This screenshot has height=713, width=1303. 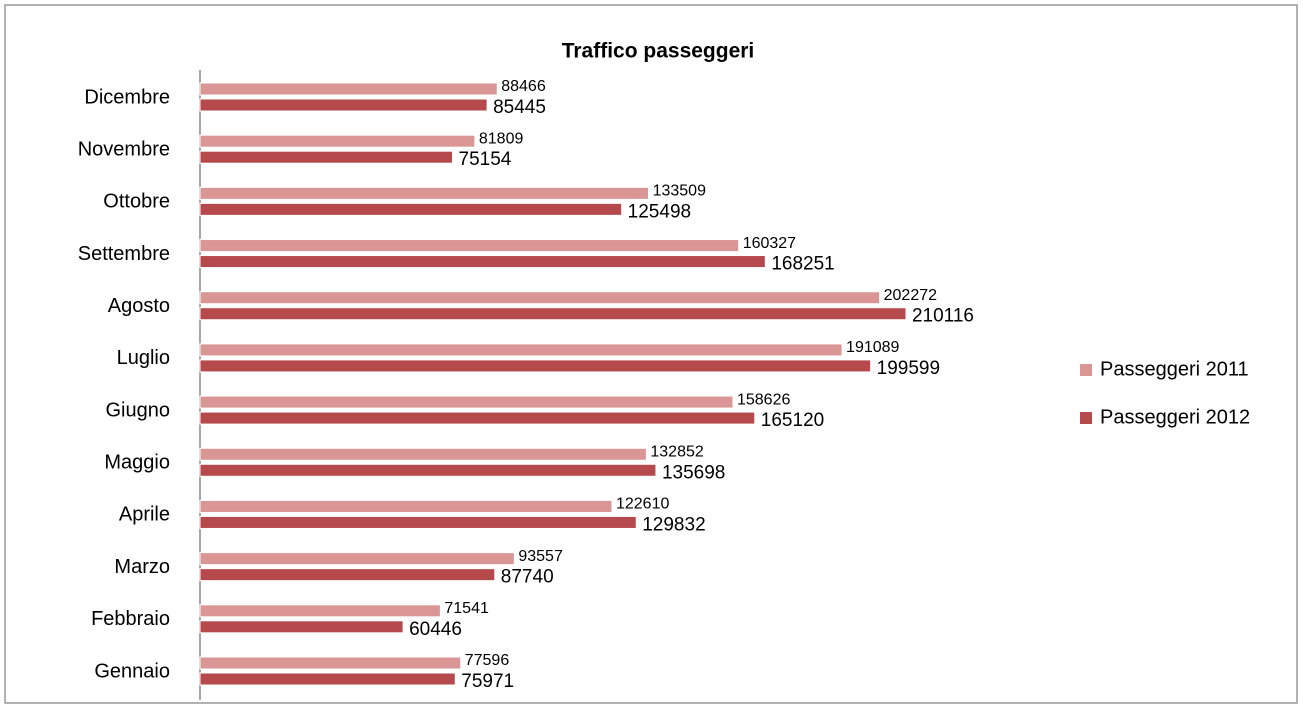 What do you see at coordinates (792, 420) in the screenshot?
I see `data-label: 165120` at bounding box center [792, 420].